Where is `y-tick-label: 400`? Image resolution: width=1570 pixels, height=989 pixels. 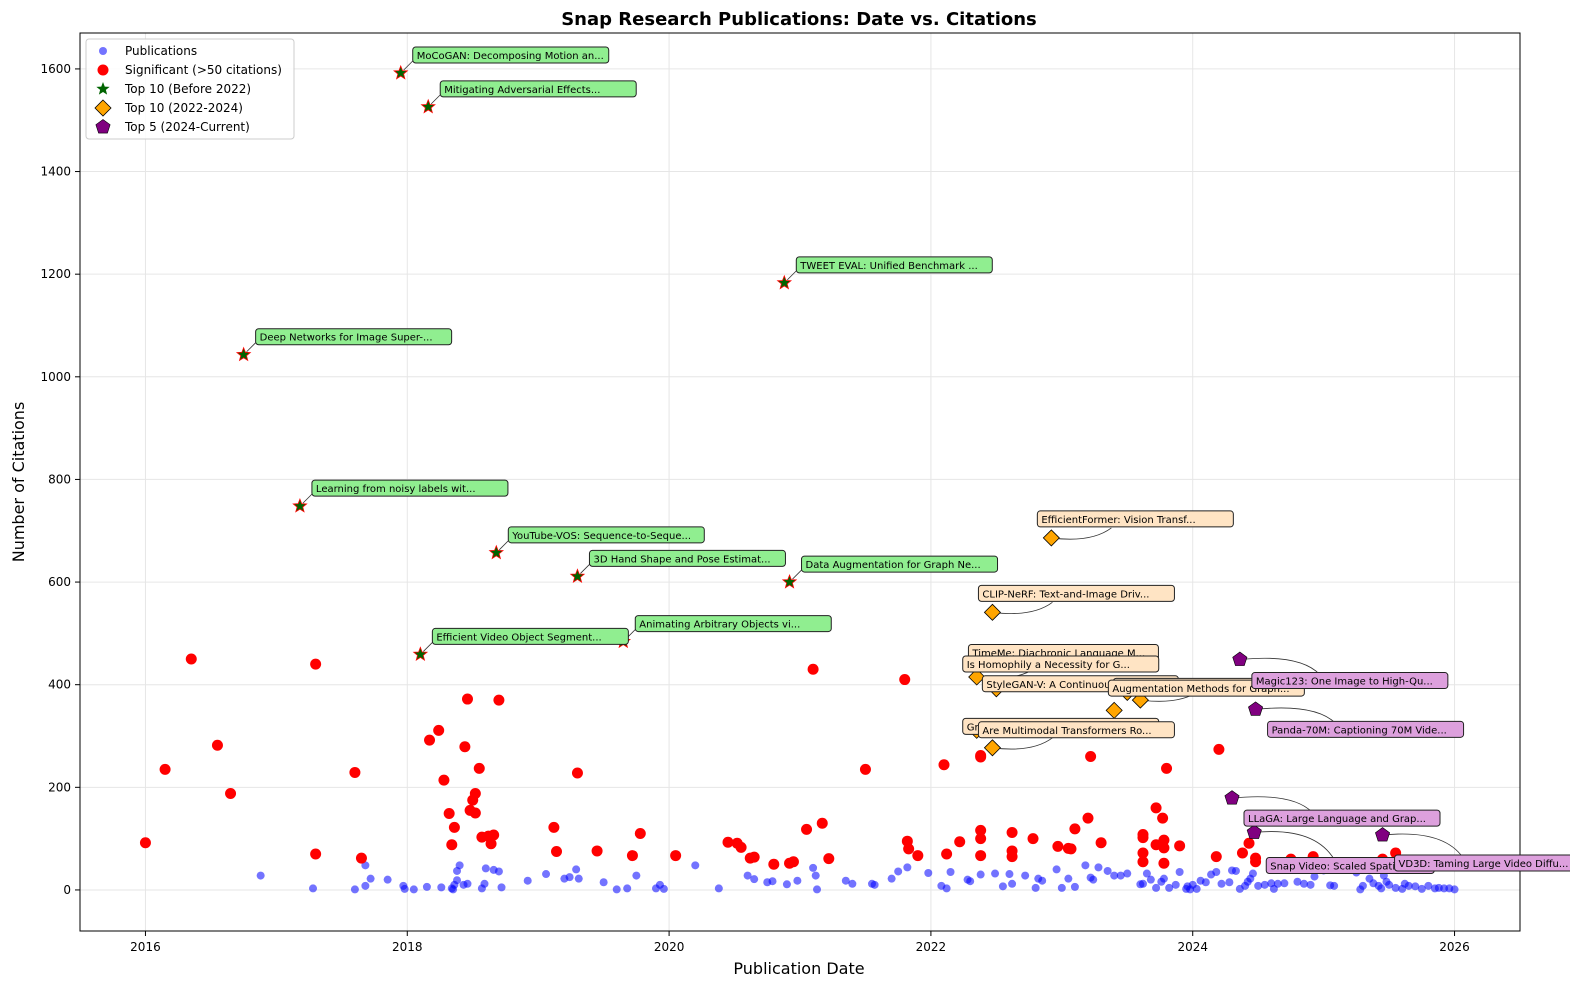 y-tick-label: 400 is located at coordinates (59, 685).